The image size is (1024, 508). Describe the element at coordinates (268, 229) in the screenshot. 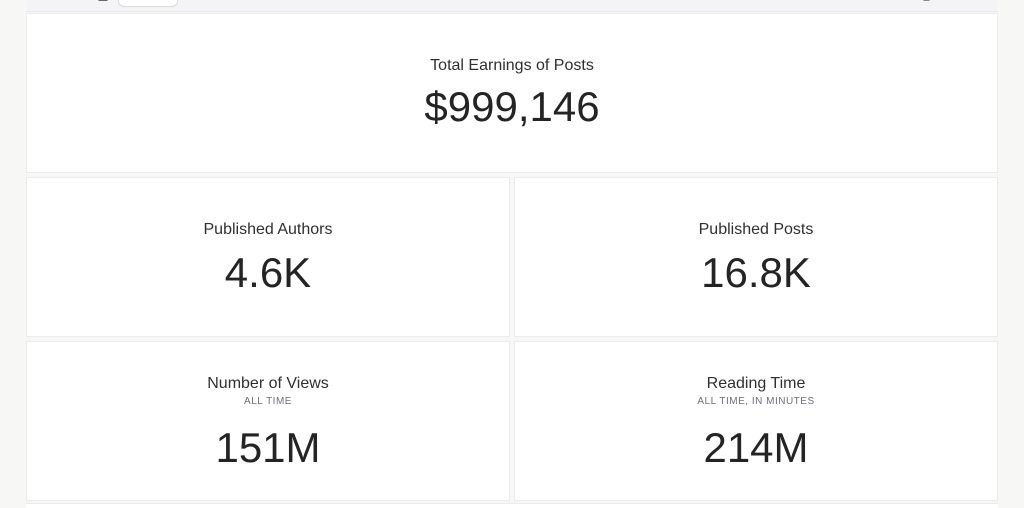

I see `published-authors-label: Published Authors` at that location.